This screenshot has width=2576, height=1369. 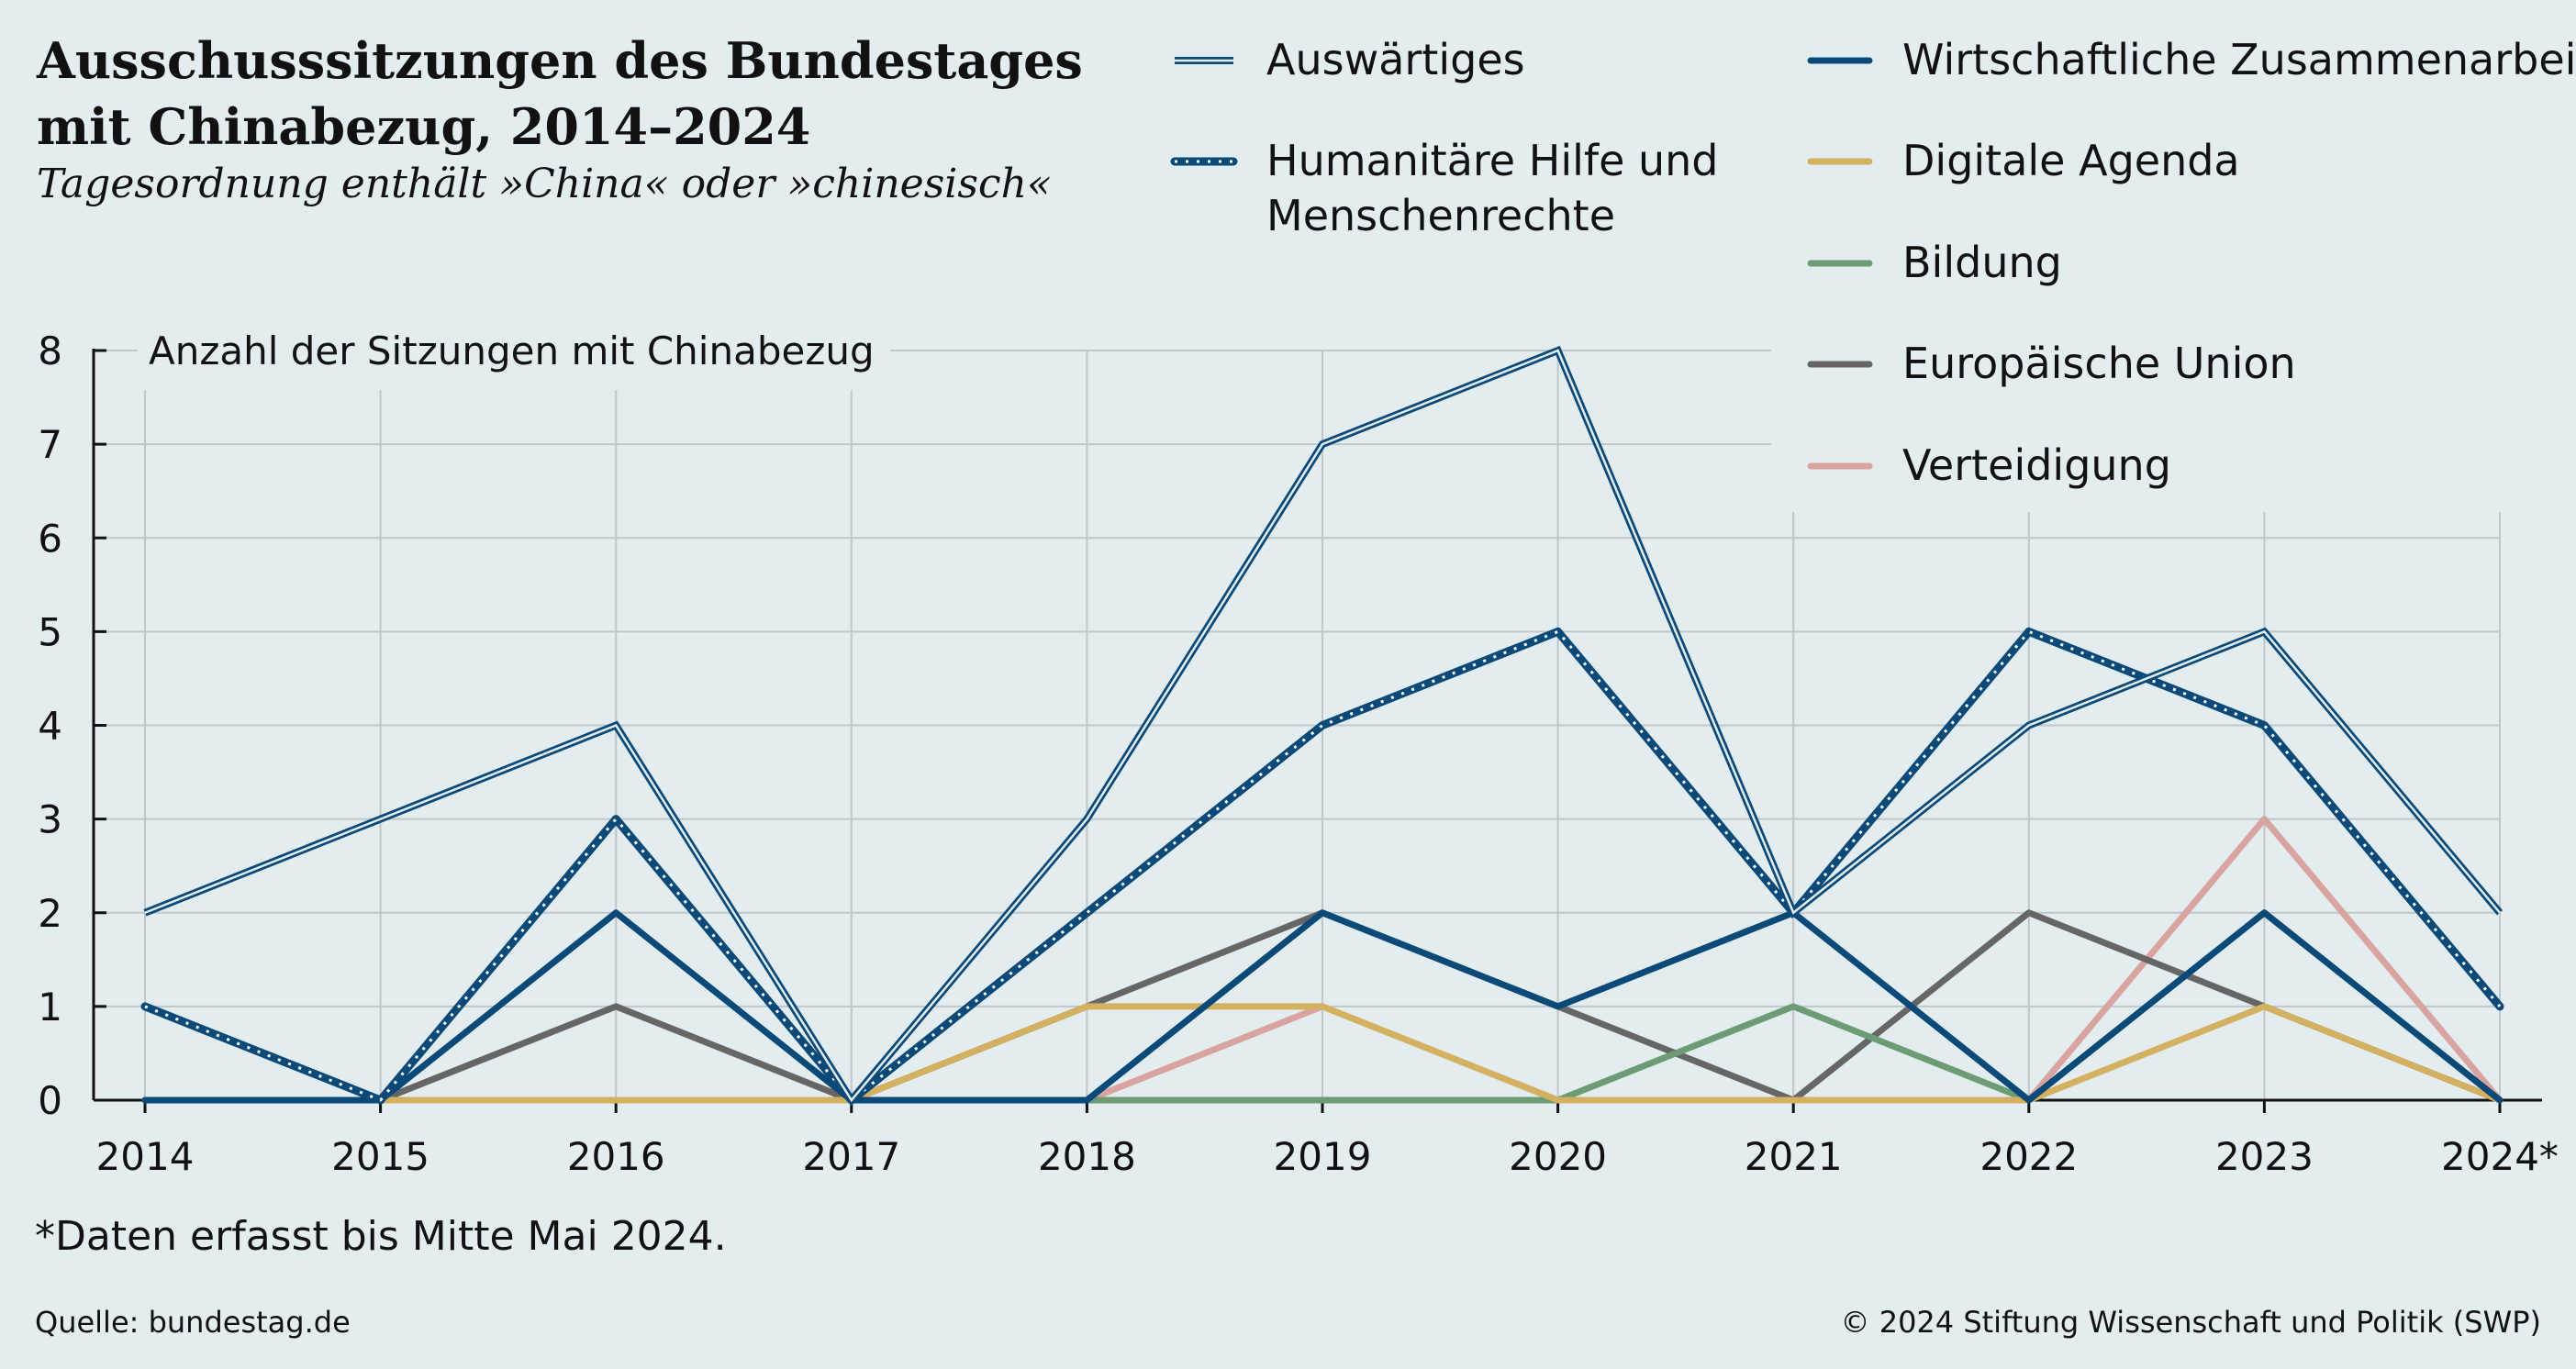 I want to click on legend-label: Wirtschaftliche Zusammenarbeit, so click(x=2239, y=60).